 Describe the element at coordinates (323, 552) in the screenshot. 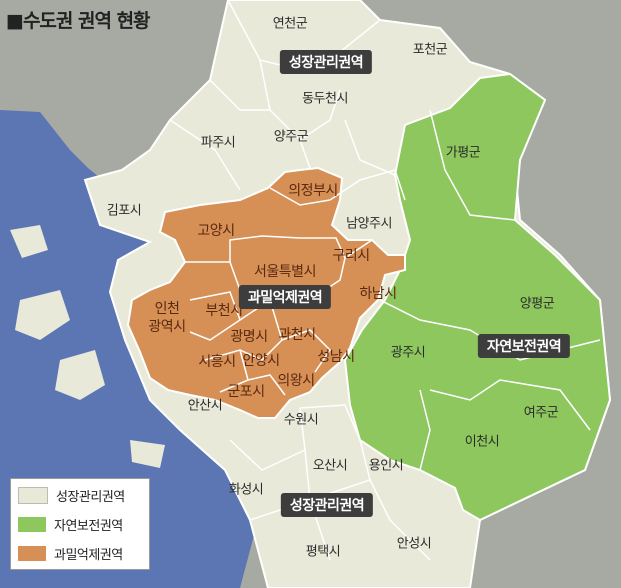

I see `place-label-pyeongtaek: 평택시` at that location.